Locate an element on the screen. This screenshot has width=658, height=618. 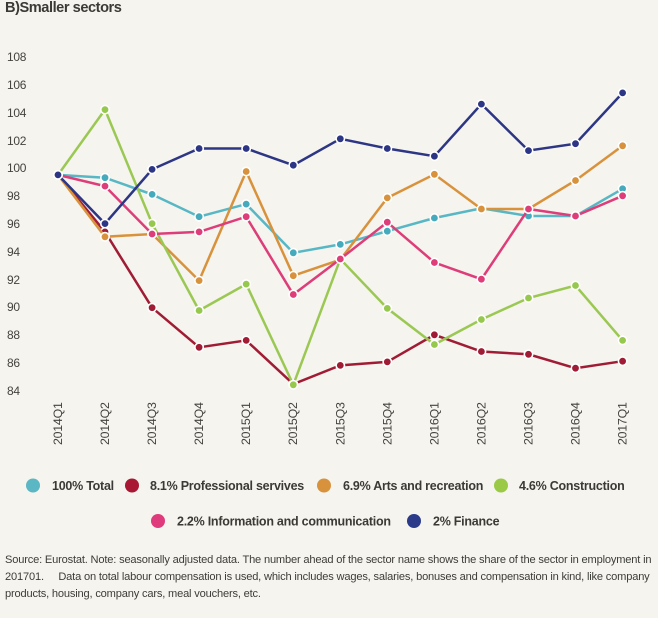
svg-text: 2014Q4 is located at coordinates (199, 423).